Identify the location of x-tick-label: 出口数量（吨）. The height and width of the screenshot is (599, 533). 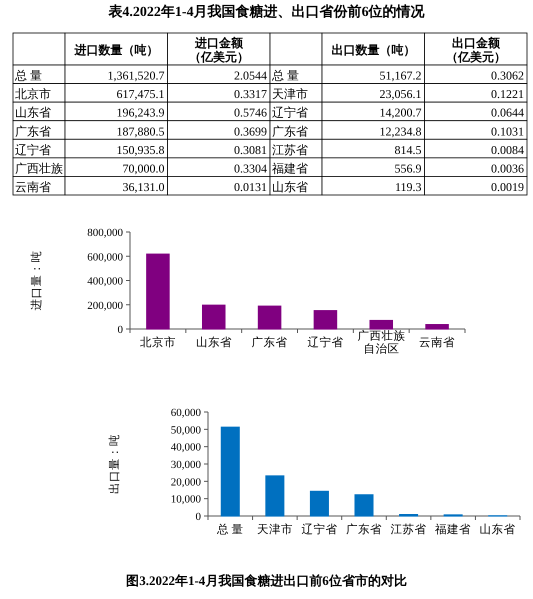
(373, 50).